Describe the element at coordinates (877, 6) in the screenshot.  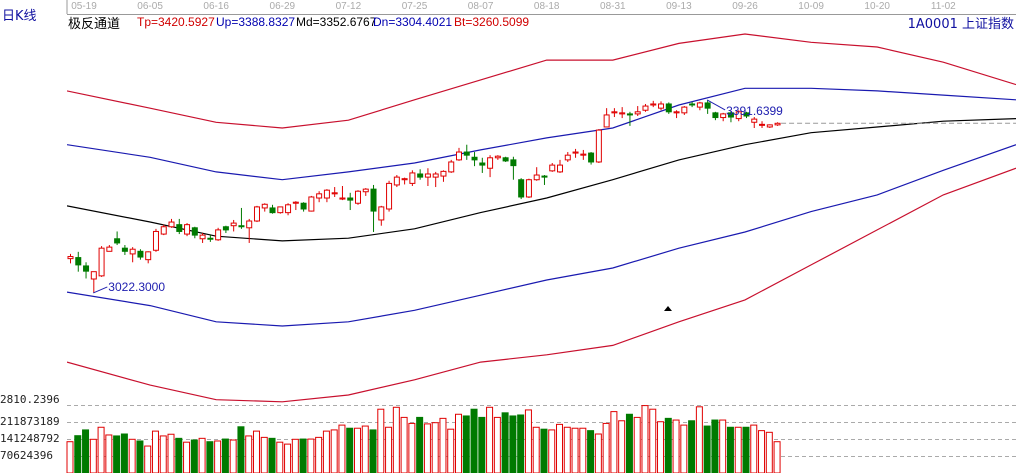
I see `date-tick-label: 10-20` at that location.